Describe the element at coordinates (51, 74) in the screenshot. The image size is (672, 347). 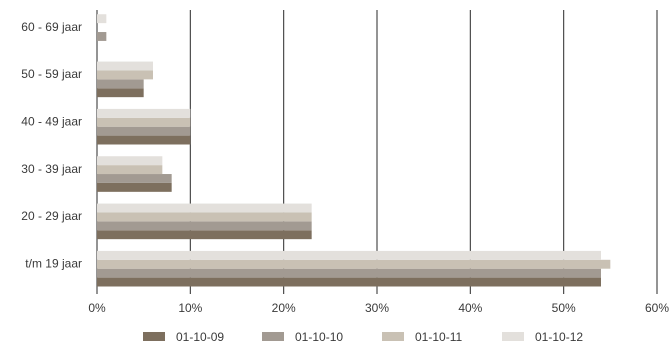
I see `category-label: 50 - 59 jaar` at that location.